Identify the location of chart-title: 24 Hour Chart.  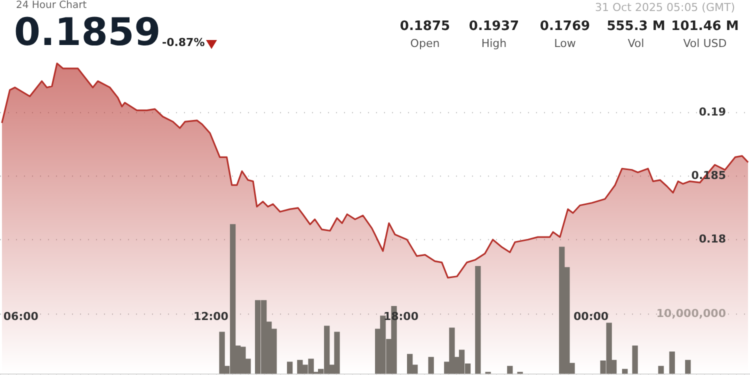
(51, 5).